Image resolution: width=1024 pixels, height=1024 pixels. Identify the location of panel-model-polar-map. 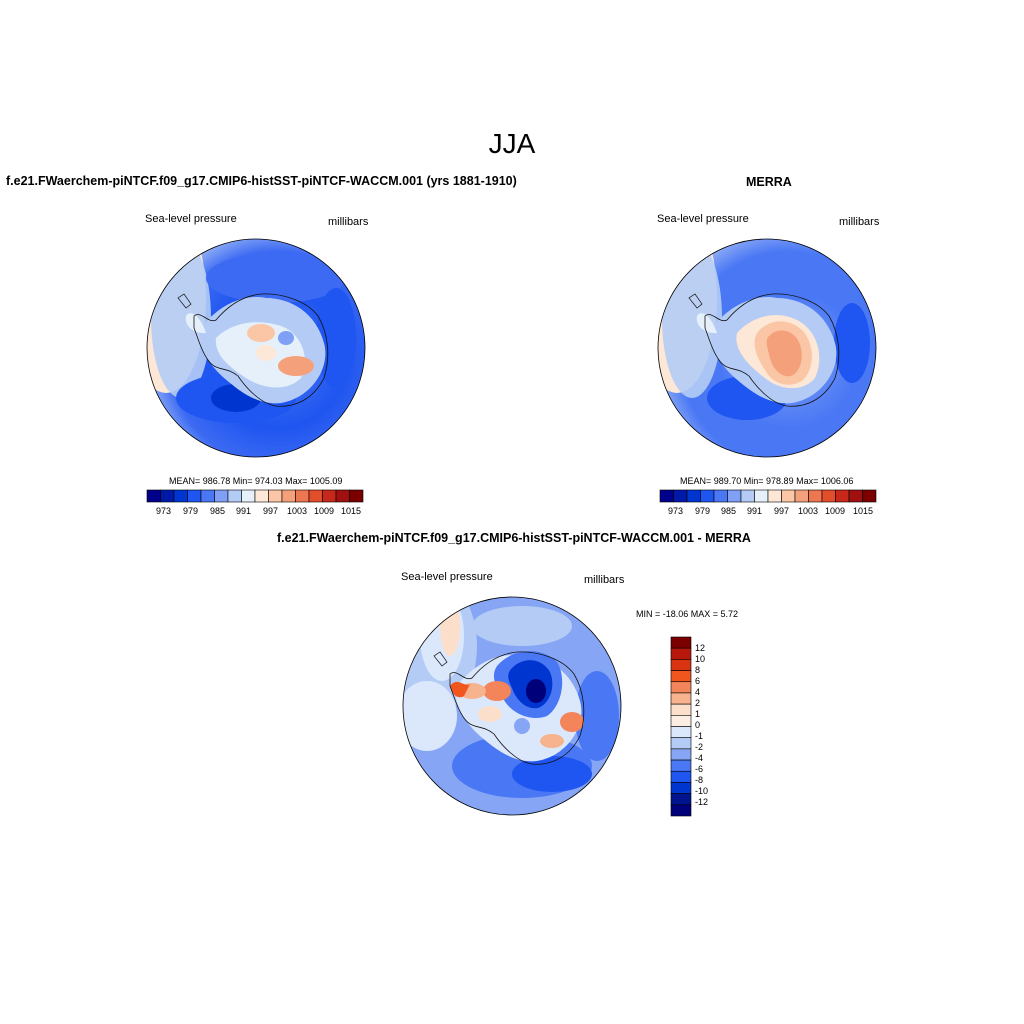
(256, 348).